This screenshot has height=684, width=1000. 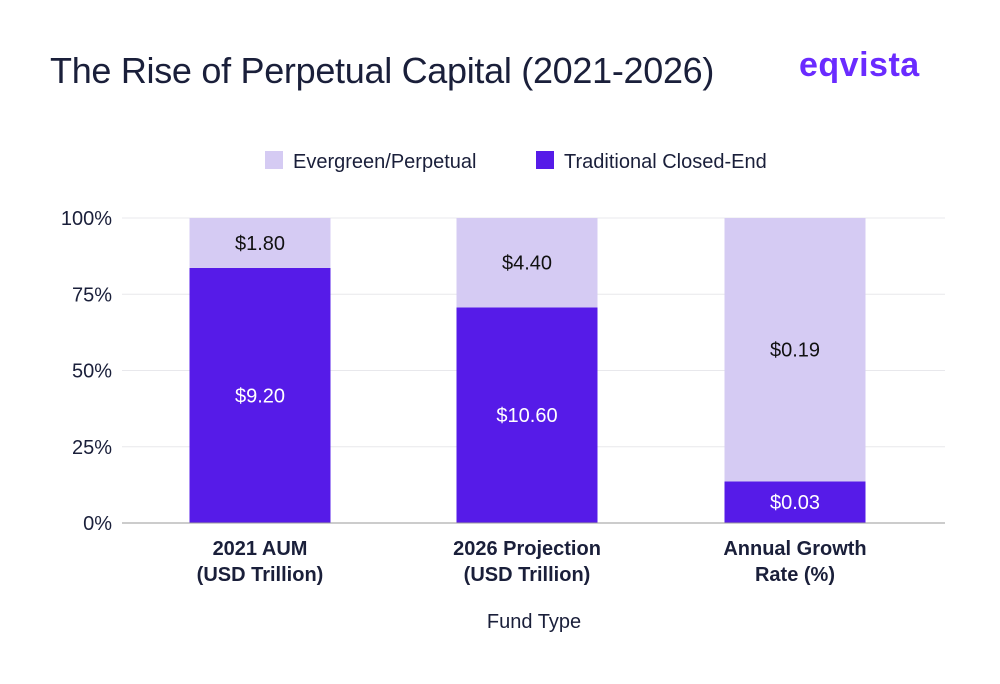 What do you see at coordinates (97, 524) in the screenshot?
I see `y-tick-label: 0%` at bounding box center [97, 524].